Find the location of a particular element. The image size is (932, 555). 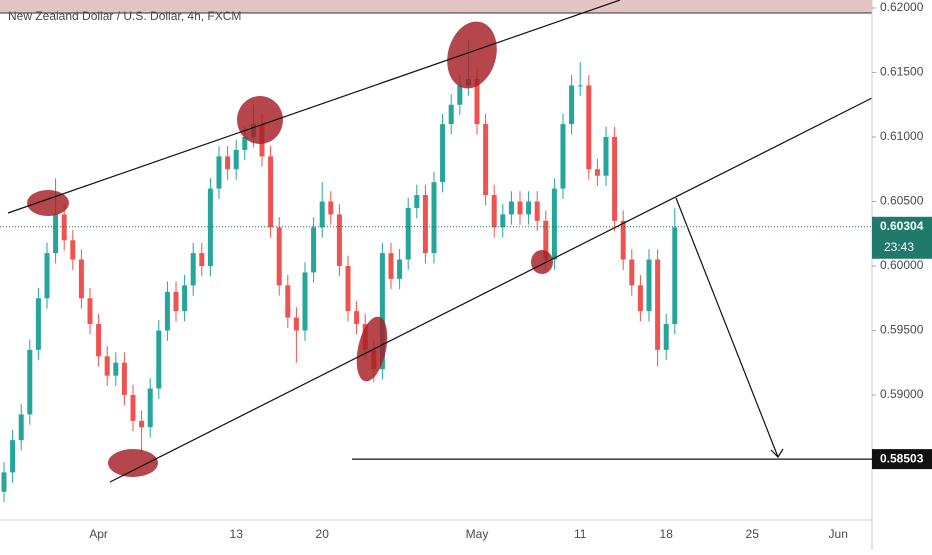

projection-arrow is located at coordinates (727, 327).